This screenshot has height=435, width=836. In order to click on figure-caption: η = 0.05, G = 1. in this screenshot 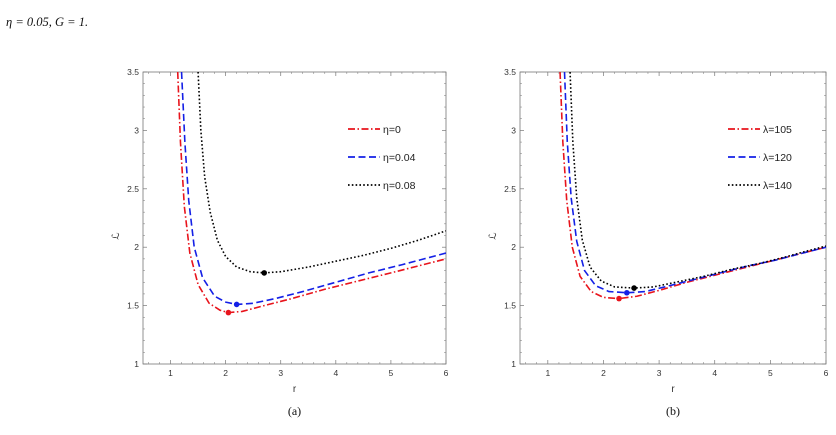, I will do `click(418, 20)`.